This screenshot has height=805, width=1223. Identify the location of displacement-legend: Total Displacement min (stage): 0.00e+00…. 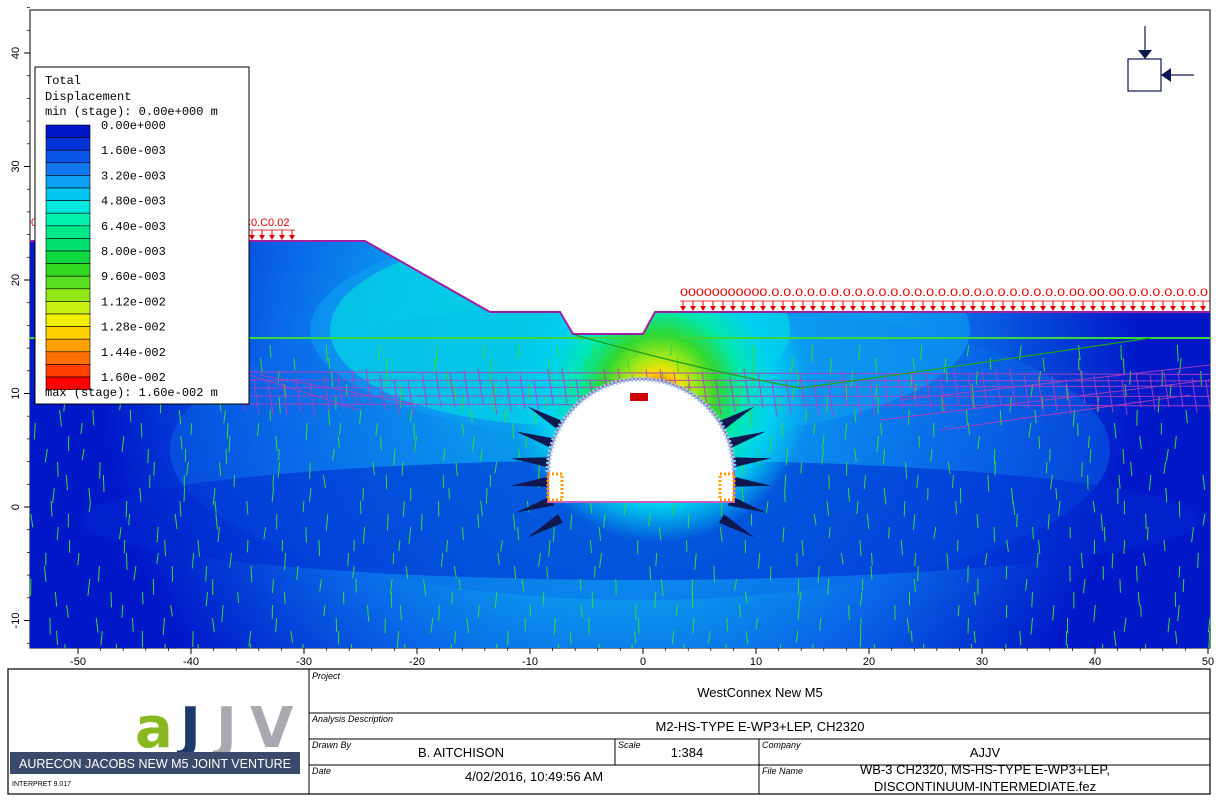
(142, 235).